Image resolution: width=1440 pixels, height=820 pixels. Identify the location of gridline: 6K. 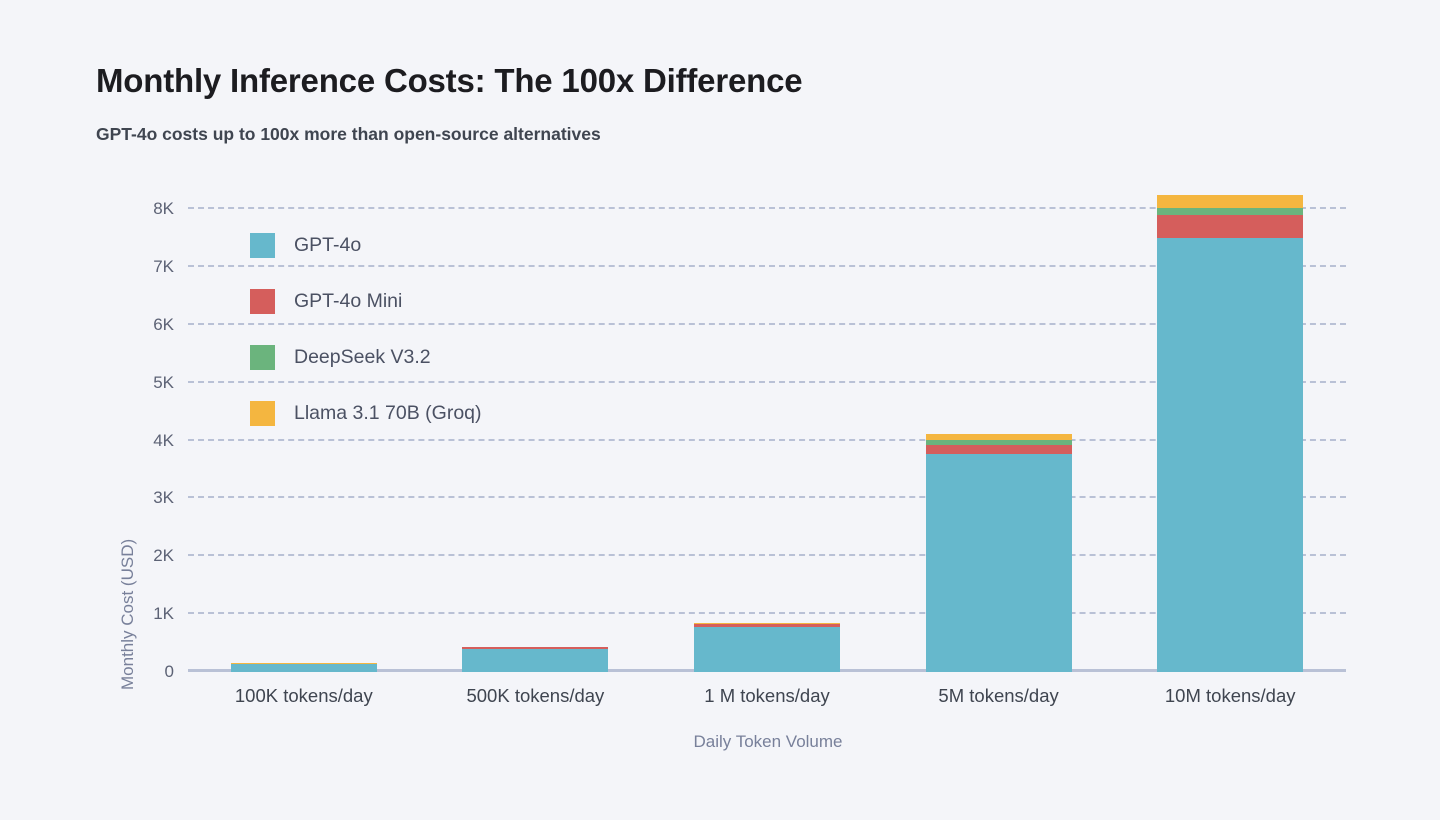
(749, 324).